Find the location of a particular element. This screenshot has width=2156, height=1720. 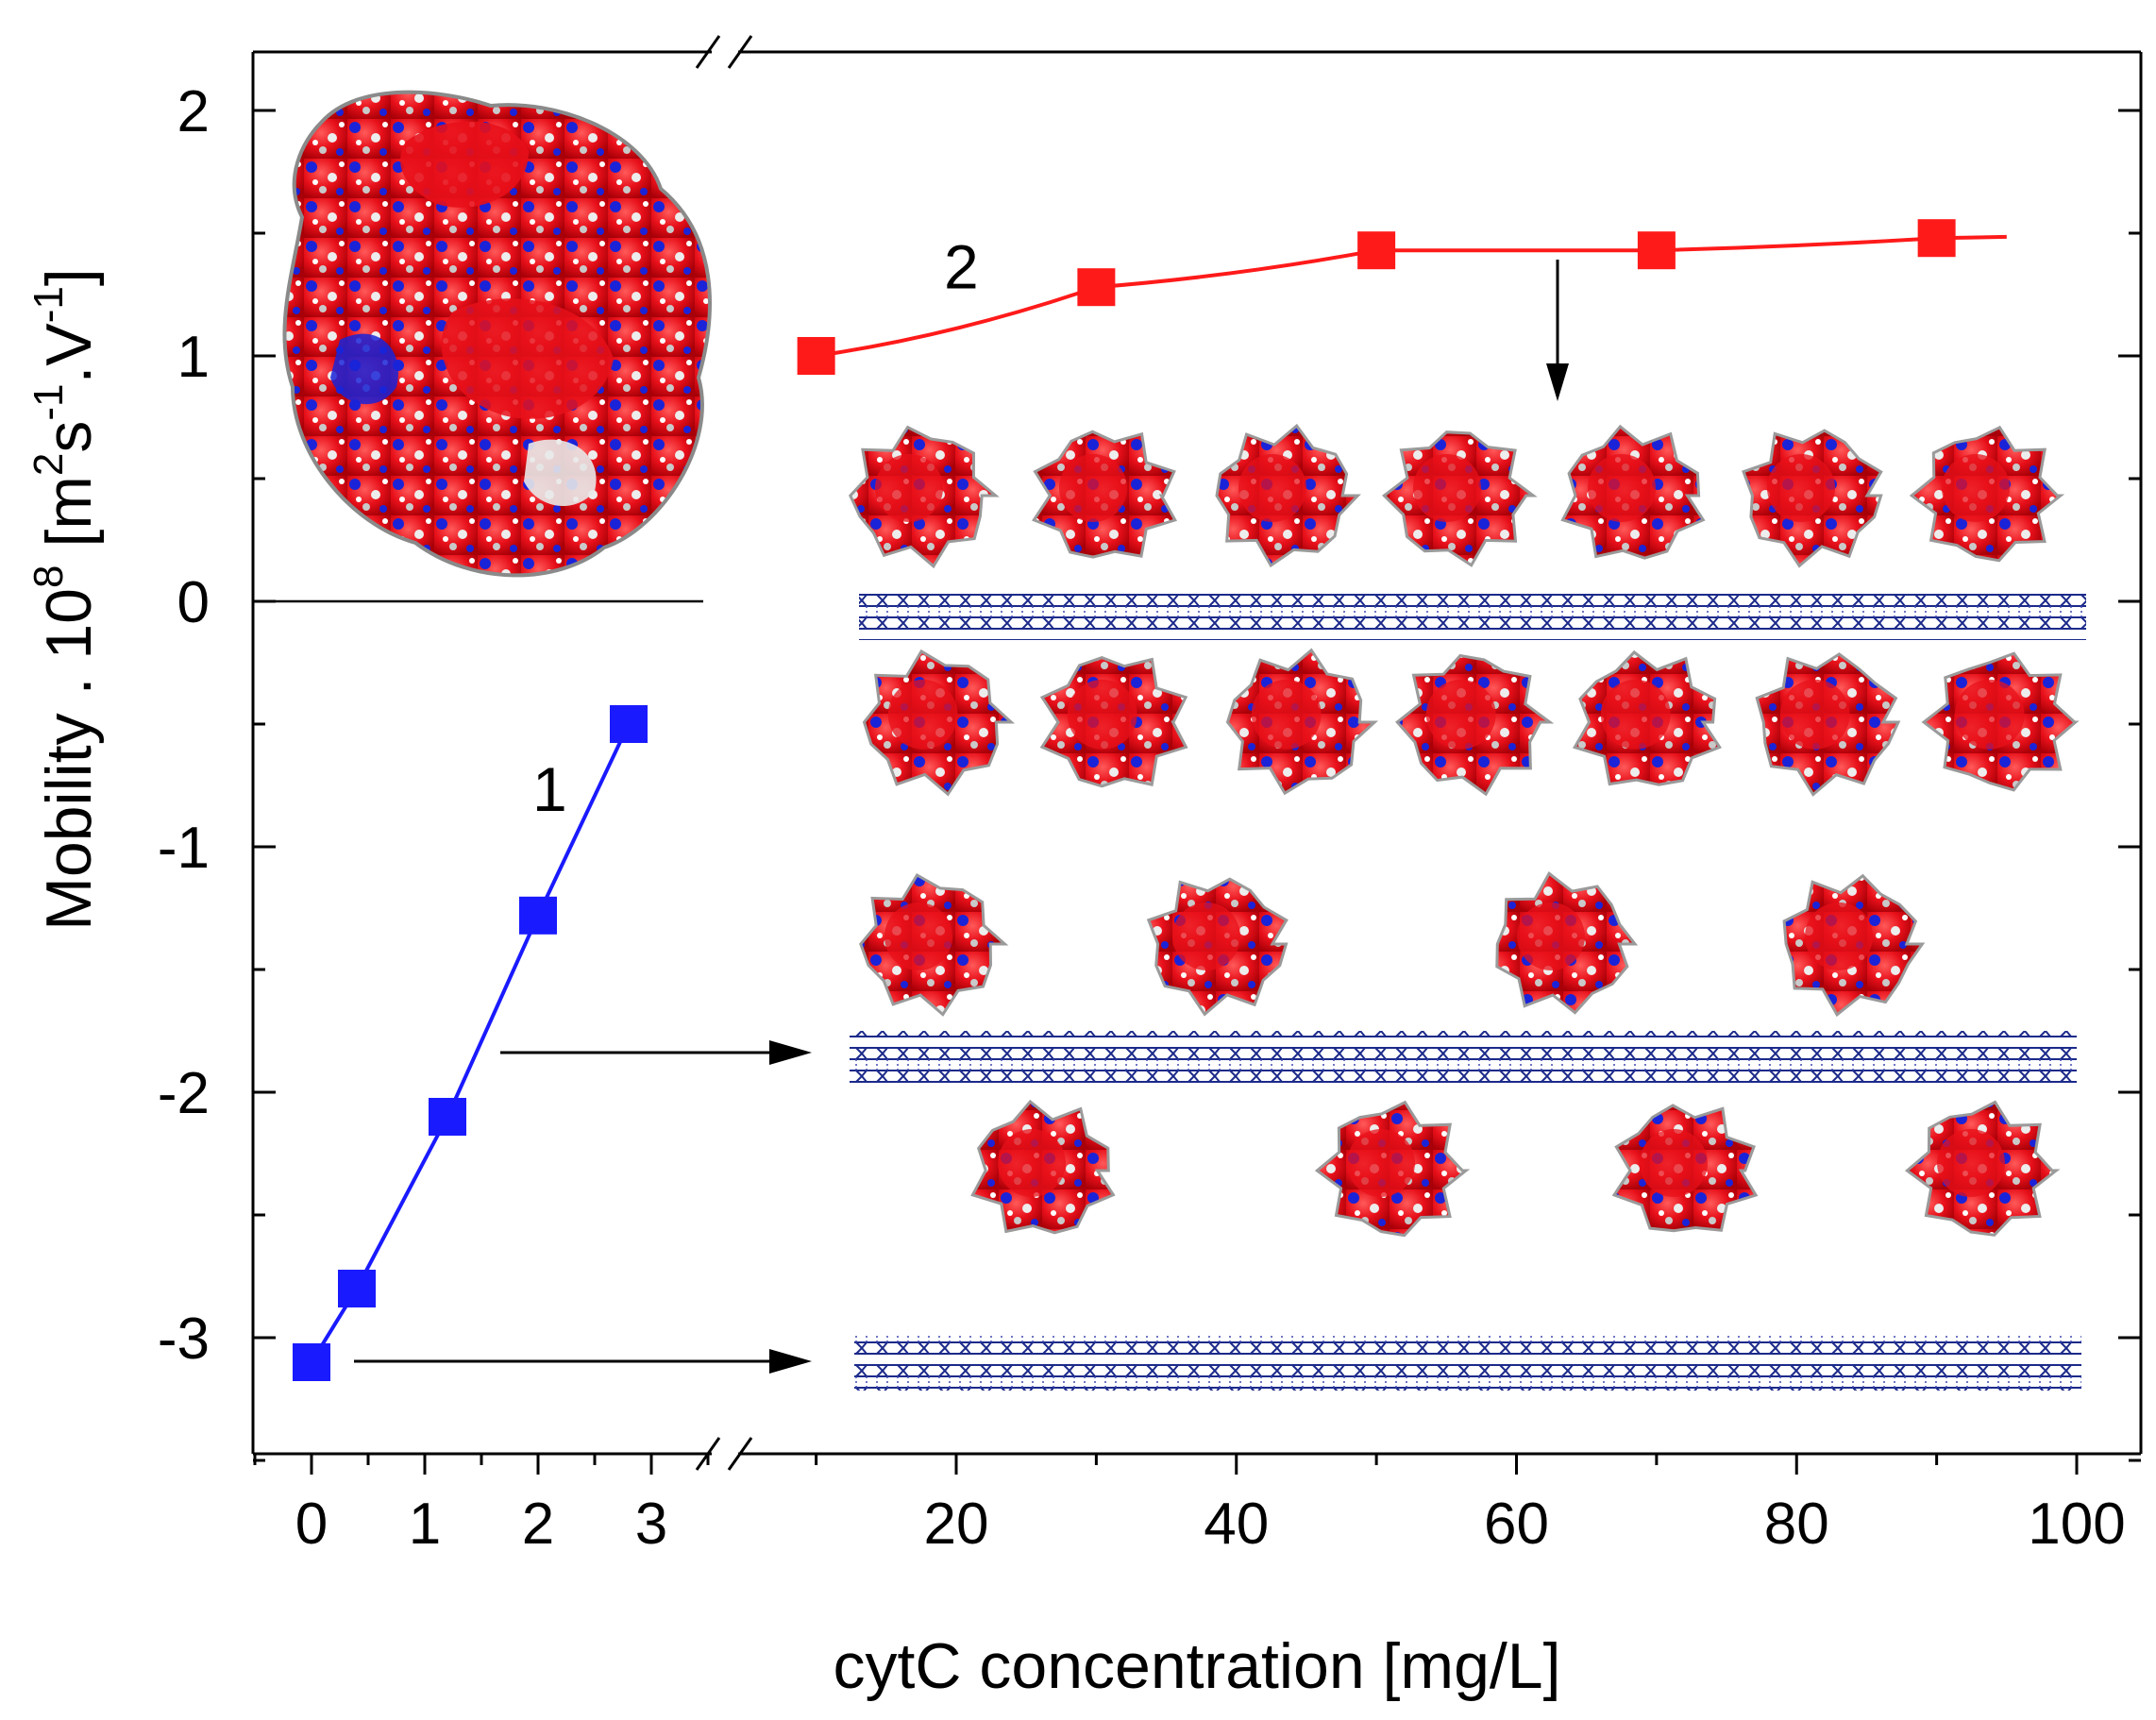

graphene-sheet-upper is located at coordinates (1472, 612).